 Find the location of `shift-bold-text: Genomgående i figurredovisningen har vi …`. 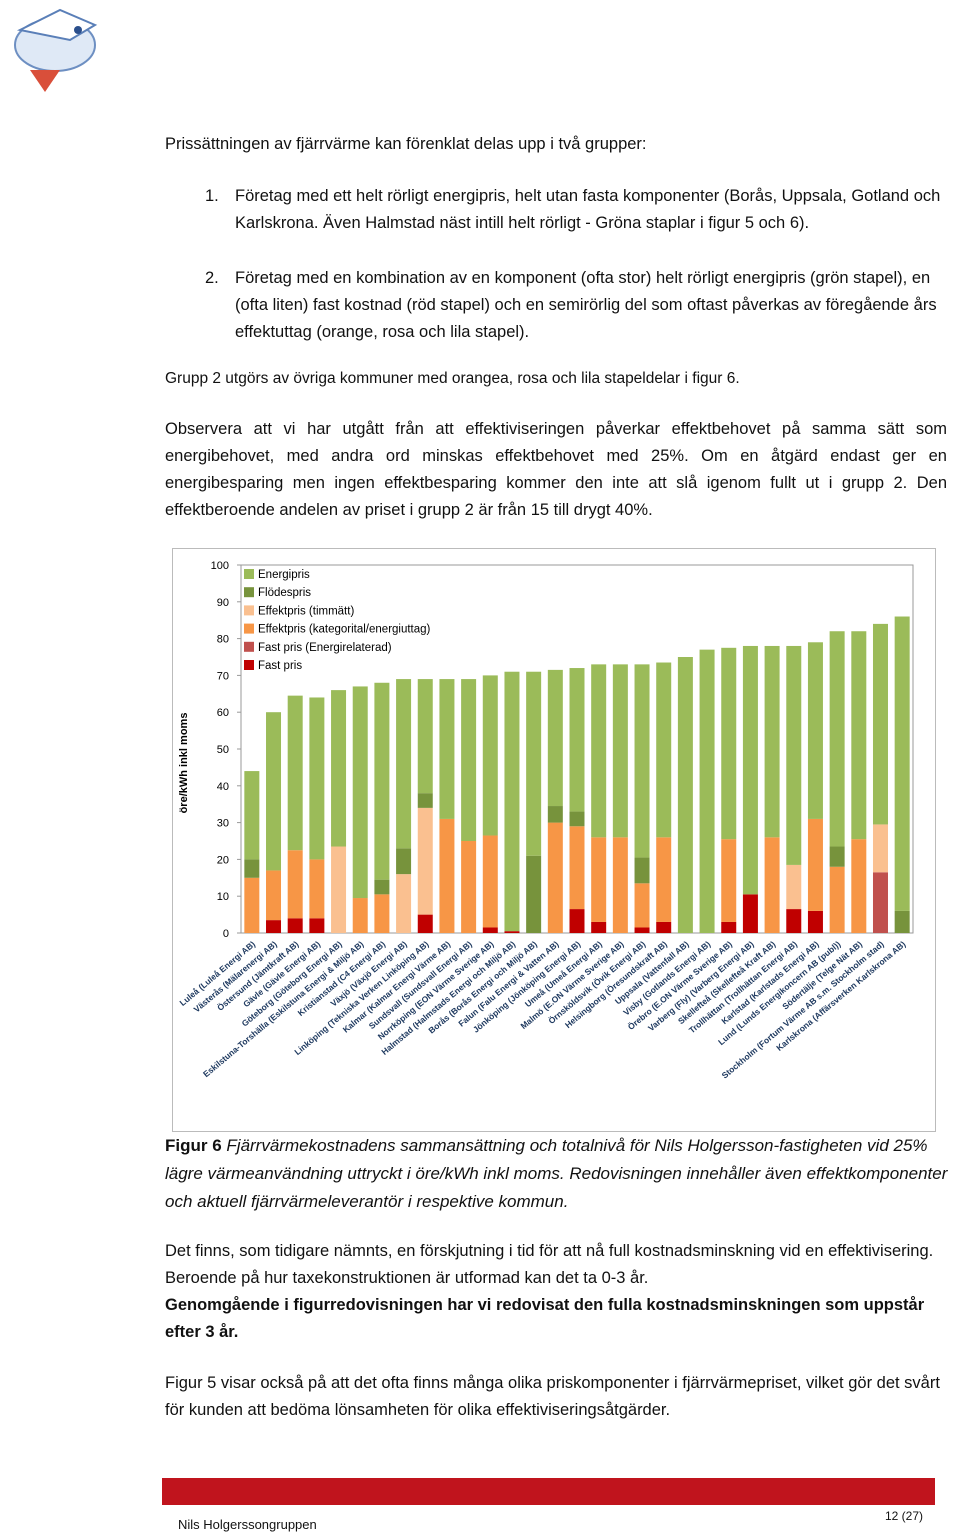

shift-bold-text: Genomgående i figurredovisningen har vi … is located at coordinates (545, 1318).